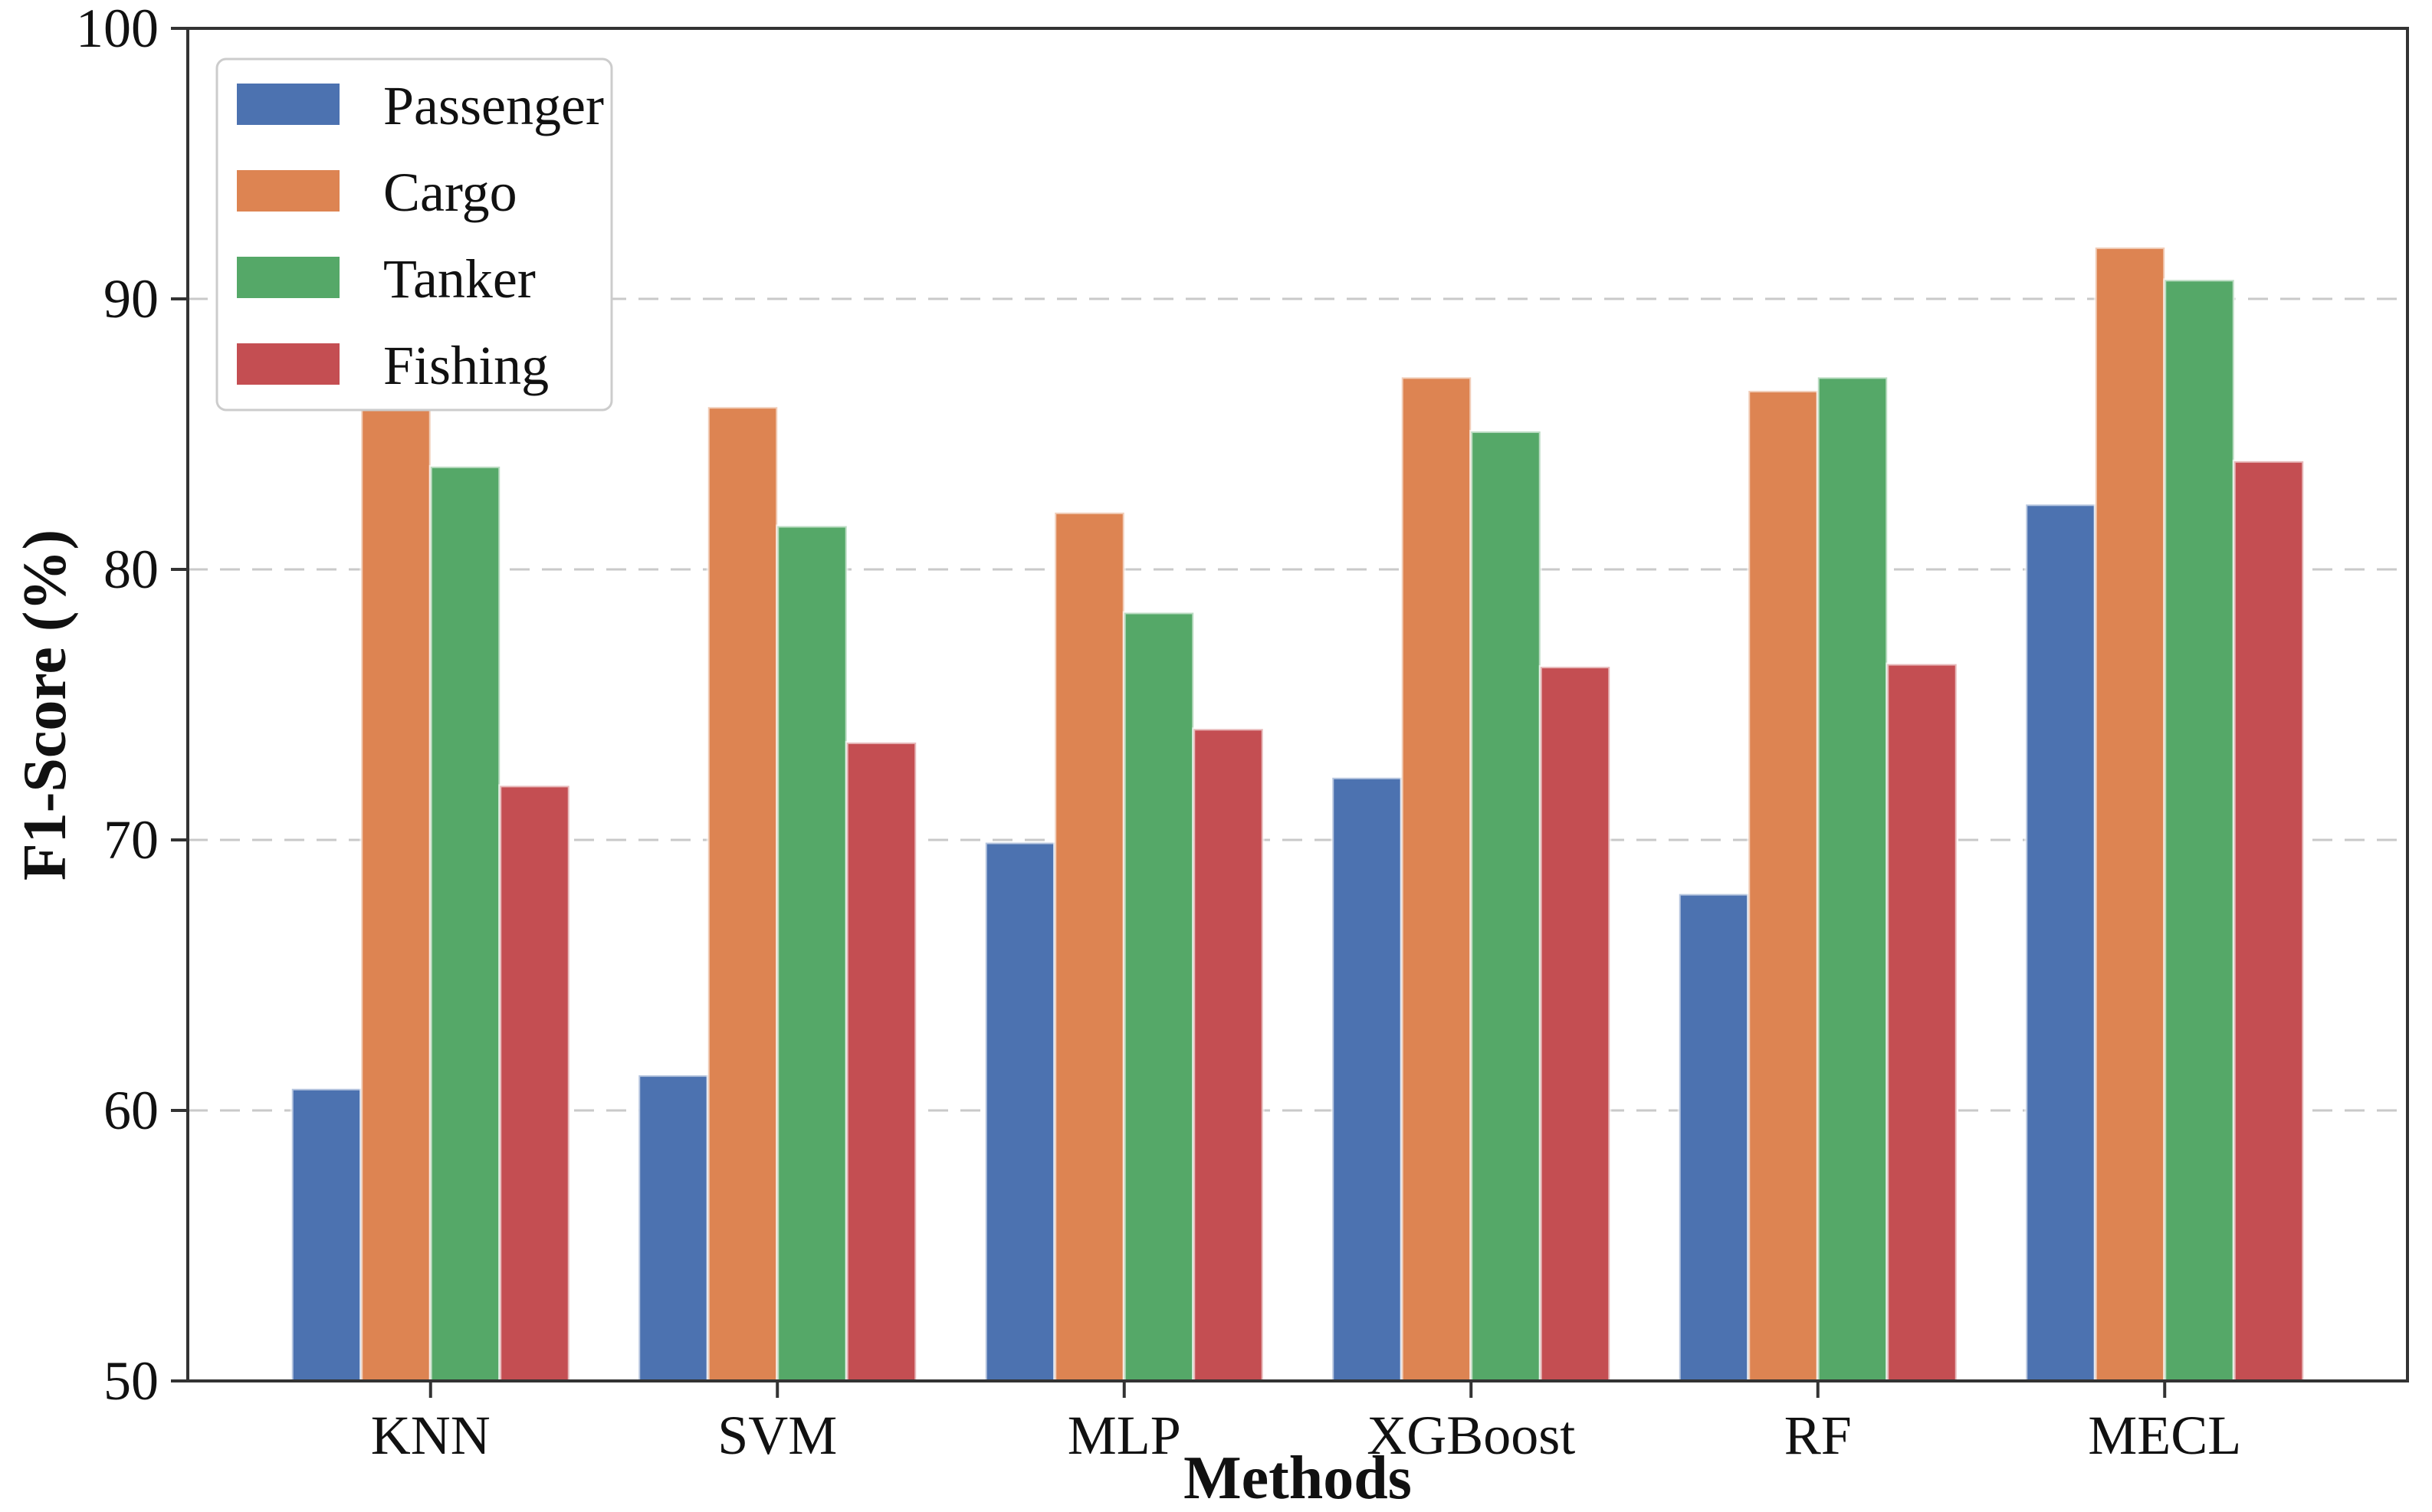  What do you see at coordinates (1020, 1111) in the screenshot?
I see `bar-passenger-mlp` at bounding box center [1020, 1111].